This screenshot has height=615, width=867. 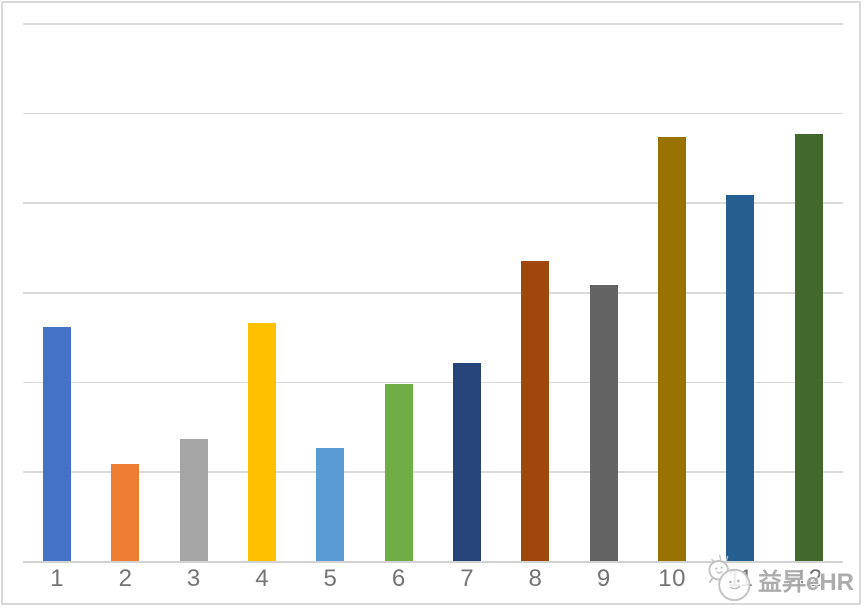 I want to click on x-tick-label-3: 3, so click(x=193, y=578).